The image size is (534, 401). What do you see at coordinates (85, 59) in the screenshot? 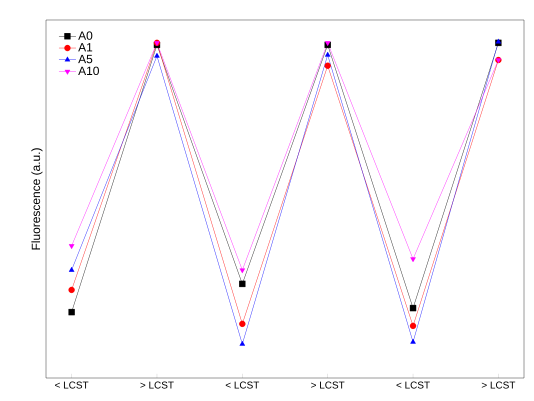
I see `legend-label: A5` at bounding box center [85, 59].